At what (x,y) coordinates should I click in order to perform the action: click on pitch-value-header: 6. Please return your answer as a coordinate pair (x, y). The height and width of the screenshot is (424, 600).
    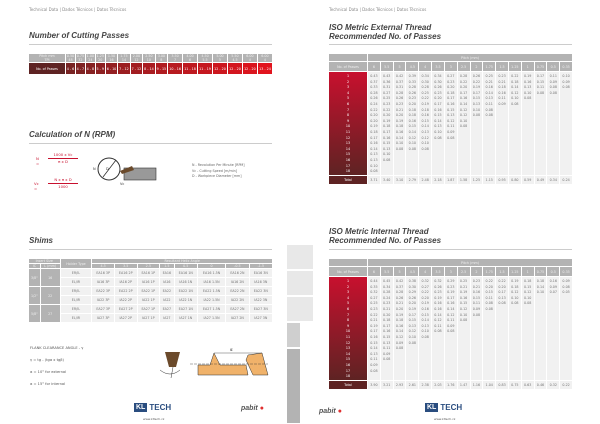
    Looking at the image, I should click on (374, 66).